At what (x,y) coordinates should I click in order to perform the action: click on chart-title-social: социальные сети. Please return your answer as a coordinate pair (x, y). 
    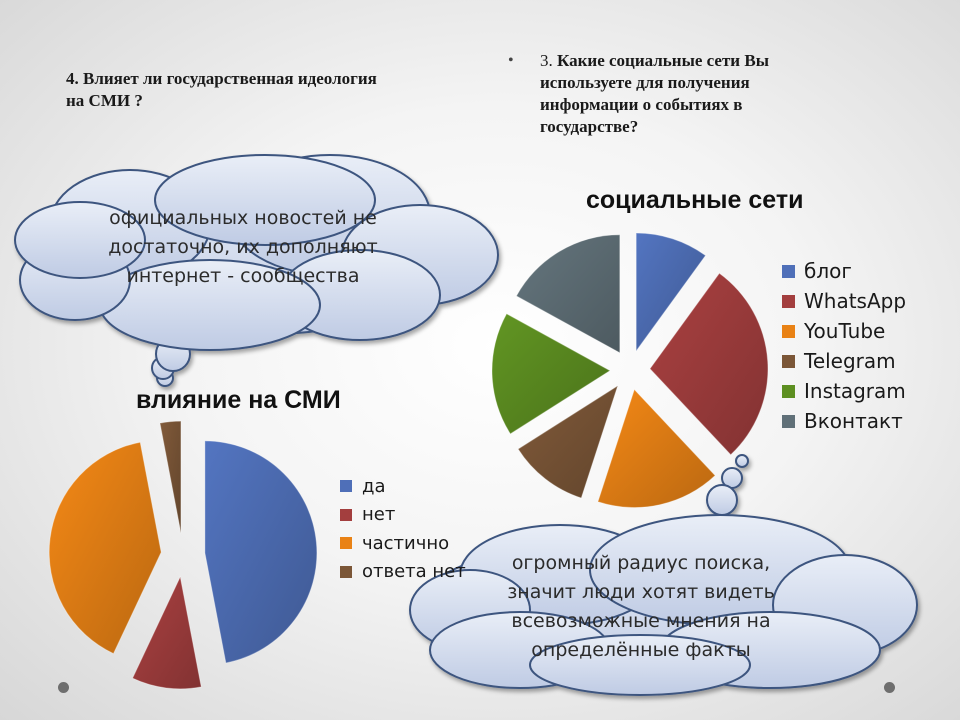
    Looking at the image, I should click on (695, 200).